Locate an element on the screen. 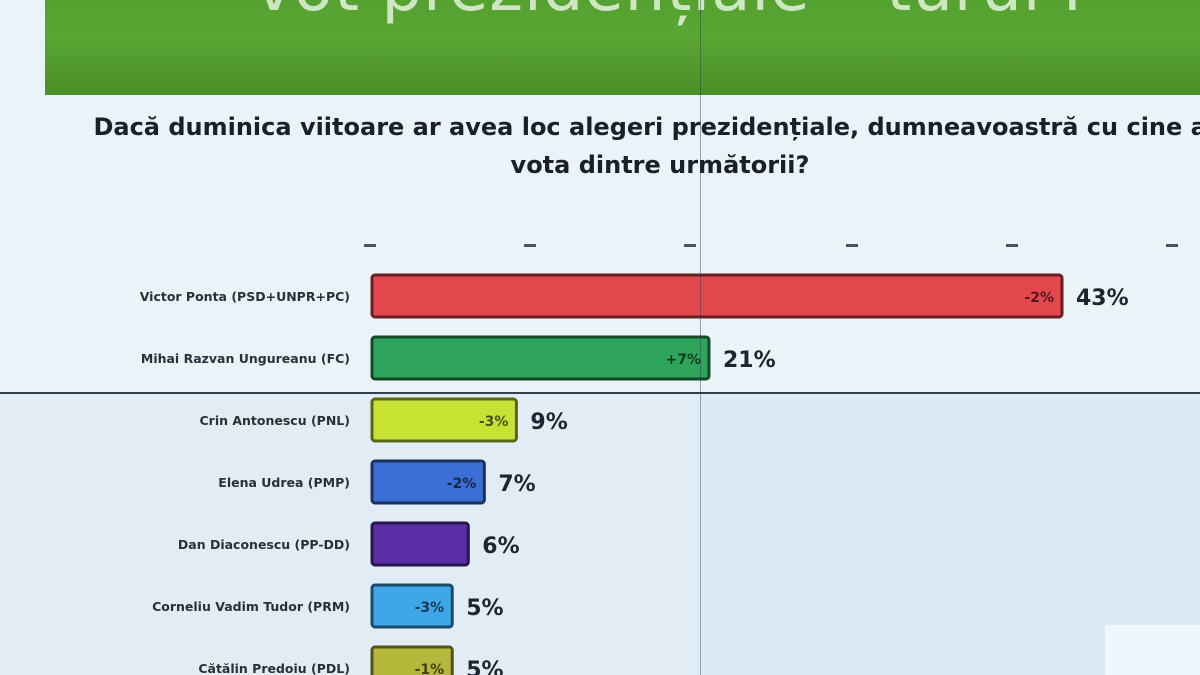 The height and width of the screenshot is (675, 1200). value-label: 9% is located at coordinates (548, 422).